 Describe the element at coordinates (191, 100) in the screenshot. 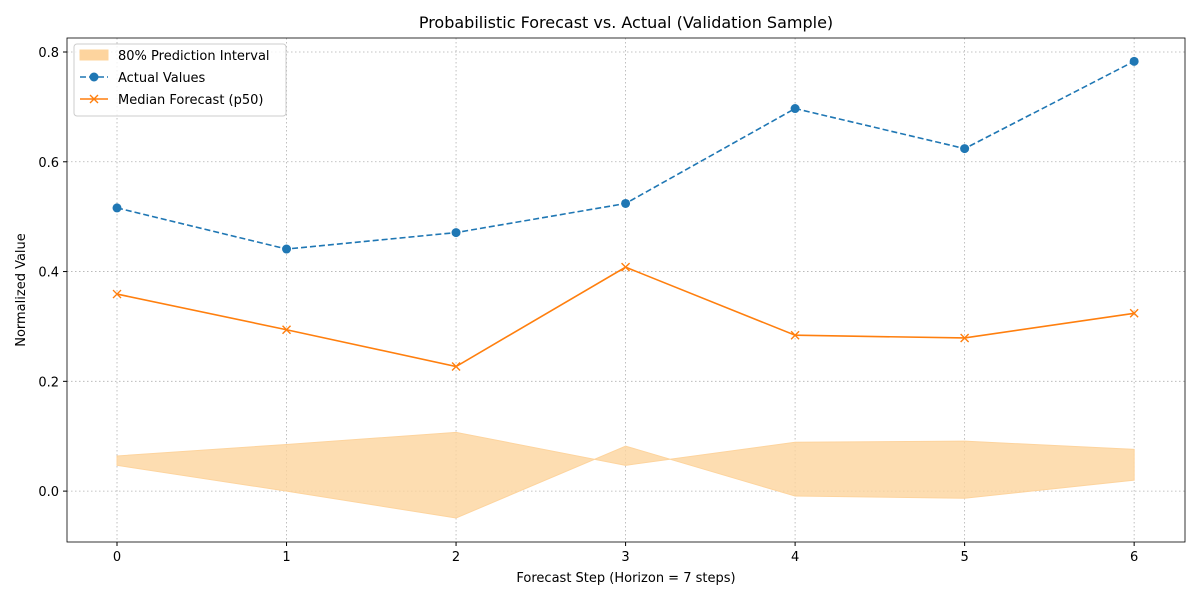

I see `legend-label: Median Forecast (p50)` at that location.